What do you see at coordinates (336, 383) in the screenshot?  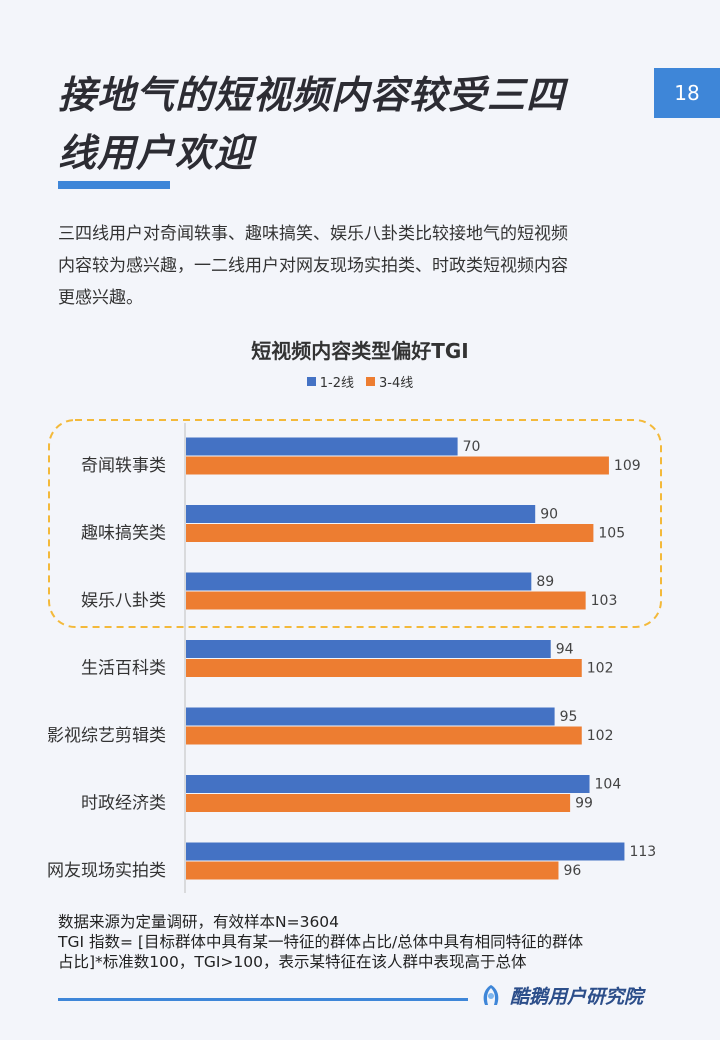 I see `legend-label-series-1: 1-2线` at bounding box center [336, 383].